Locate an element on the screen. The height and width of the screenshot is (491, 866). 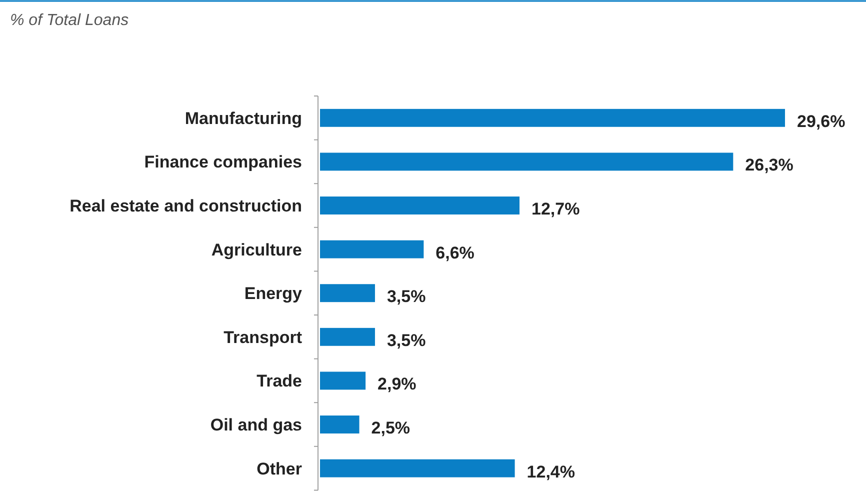
data-label: 12,4% is located at coordinates (550, 472).